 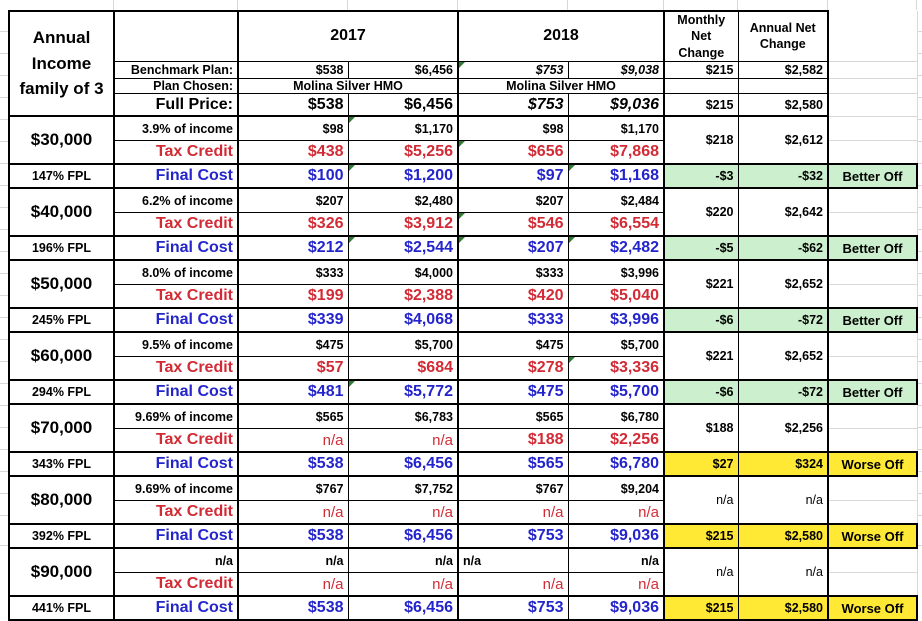 I want to click on final-2017-monthly: $538, so click(x=293, y=536).